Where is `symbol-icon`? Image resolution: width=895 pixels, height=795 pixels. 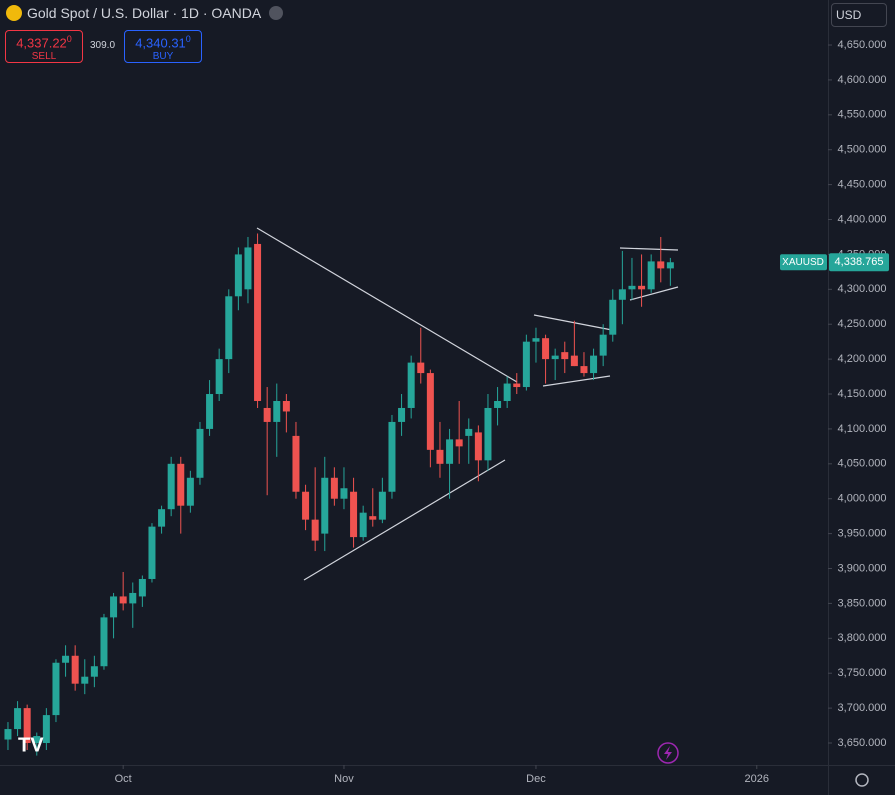 symbol-icon is located at coordinates (14, 13).